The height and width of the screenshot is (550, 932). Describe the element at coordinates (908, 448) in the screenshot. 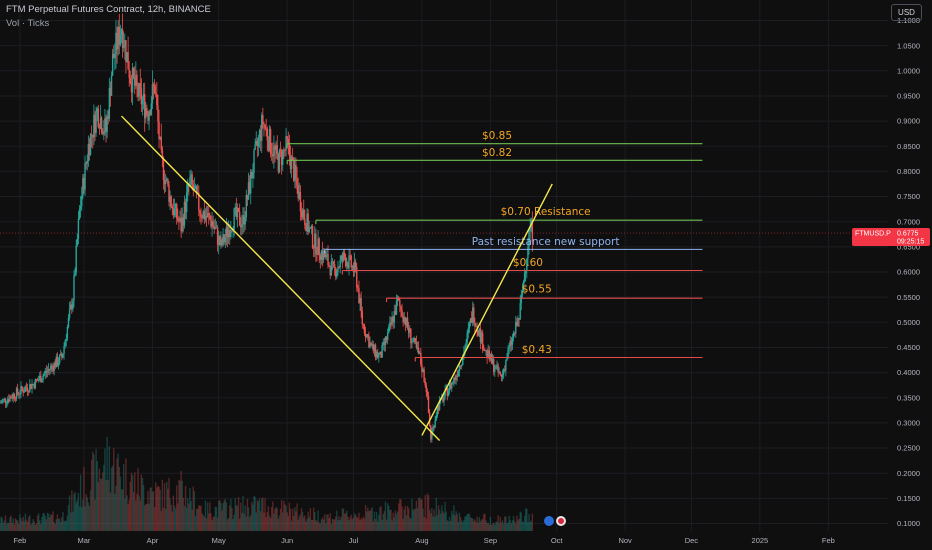

I see `y-tick-label-3: 0.2500` at that location.